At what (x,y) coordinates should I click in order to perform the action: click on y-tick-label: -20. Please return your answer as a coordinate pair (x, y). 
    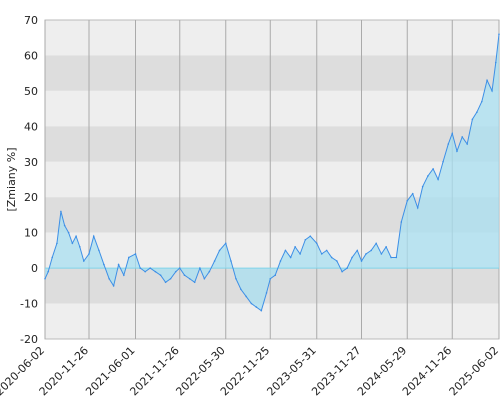
    Looking at the image, I should click on (29, 339).